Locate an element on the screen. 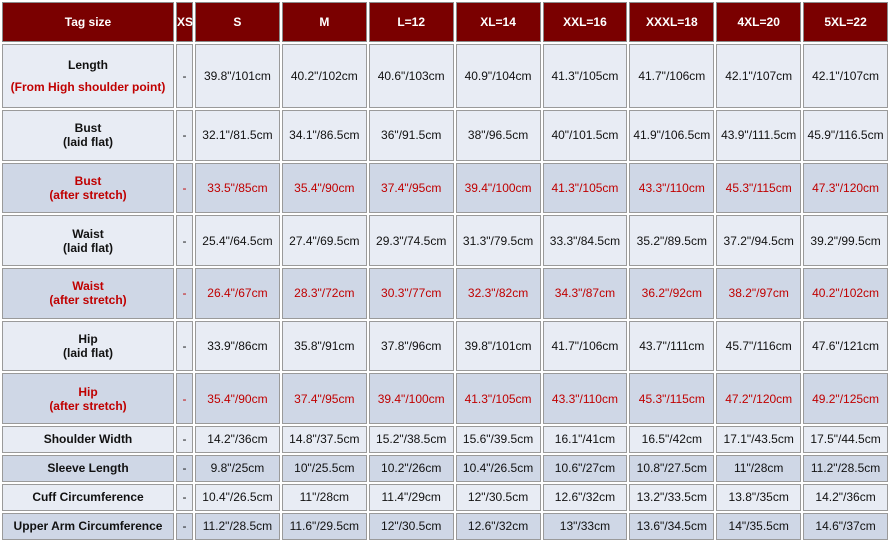  table-cell: 45.9"/116.5cm is located at coordinates (845, 135).